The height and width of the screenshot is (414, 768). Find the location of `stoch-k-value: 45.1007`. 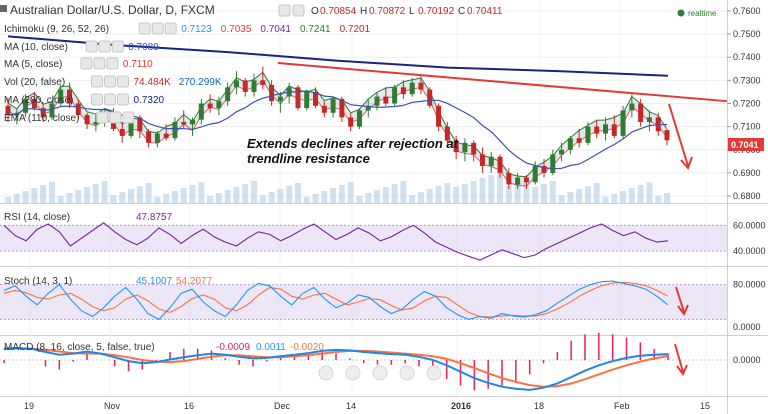

stoch-k-value: 45.1007 is located at coordinates (154, 281).